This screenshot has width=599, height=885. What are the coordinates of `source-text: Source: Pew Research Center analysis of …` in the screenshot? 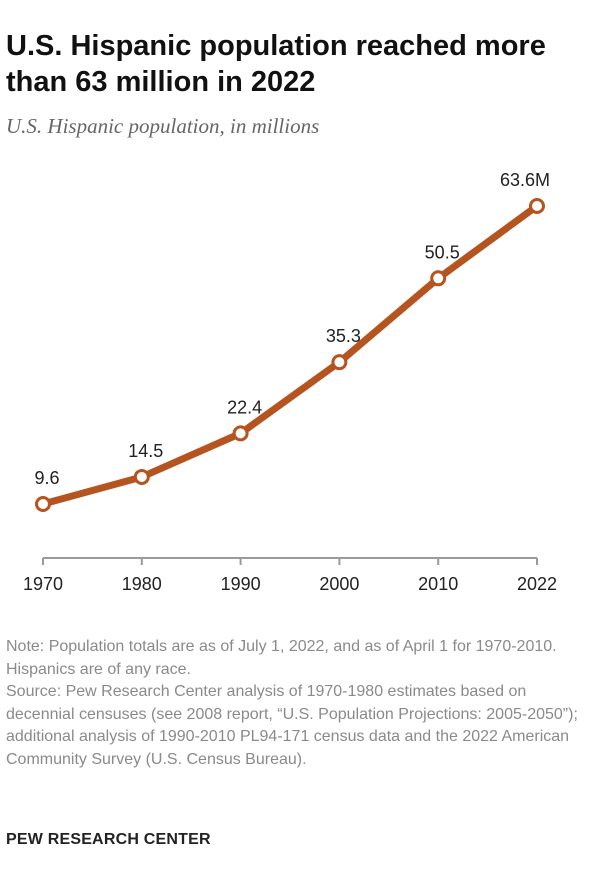 It's located at (292, 725).